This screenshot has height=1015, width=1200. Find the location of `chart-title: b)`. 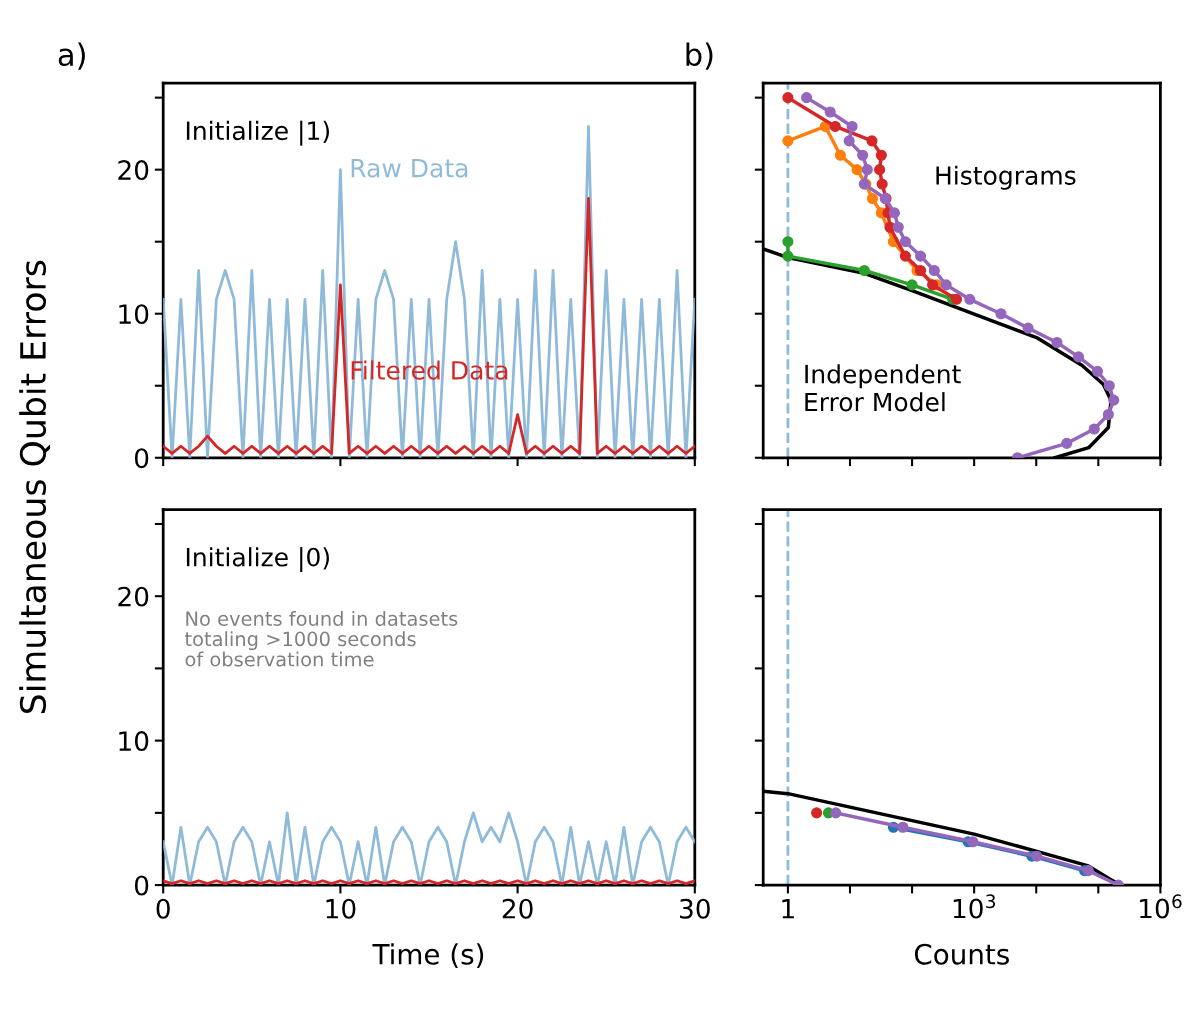

chart-title: b) is located at coordinates (699, 56).